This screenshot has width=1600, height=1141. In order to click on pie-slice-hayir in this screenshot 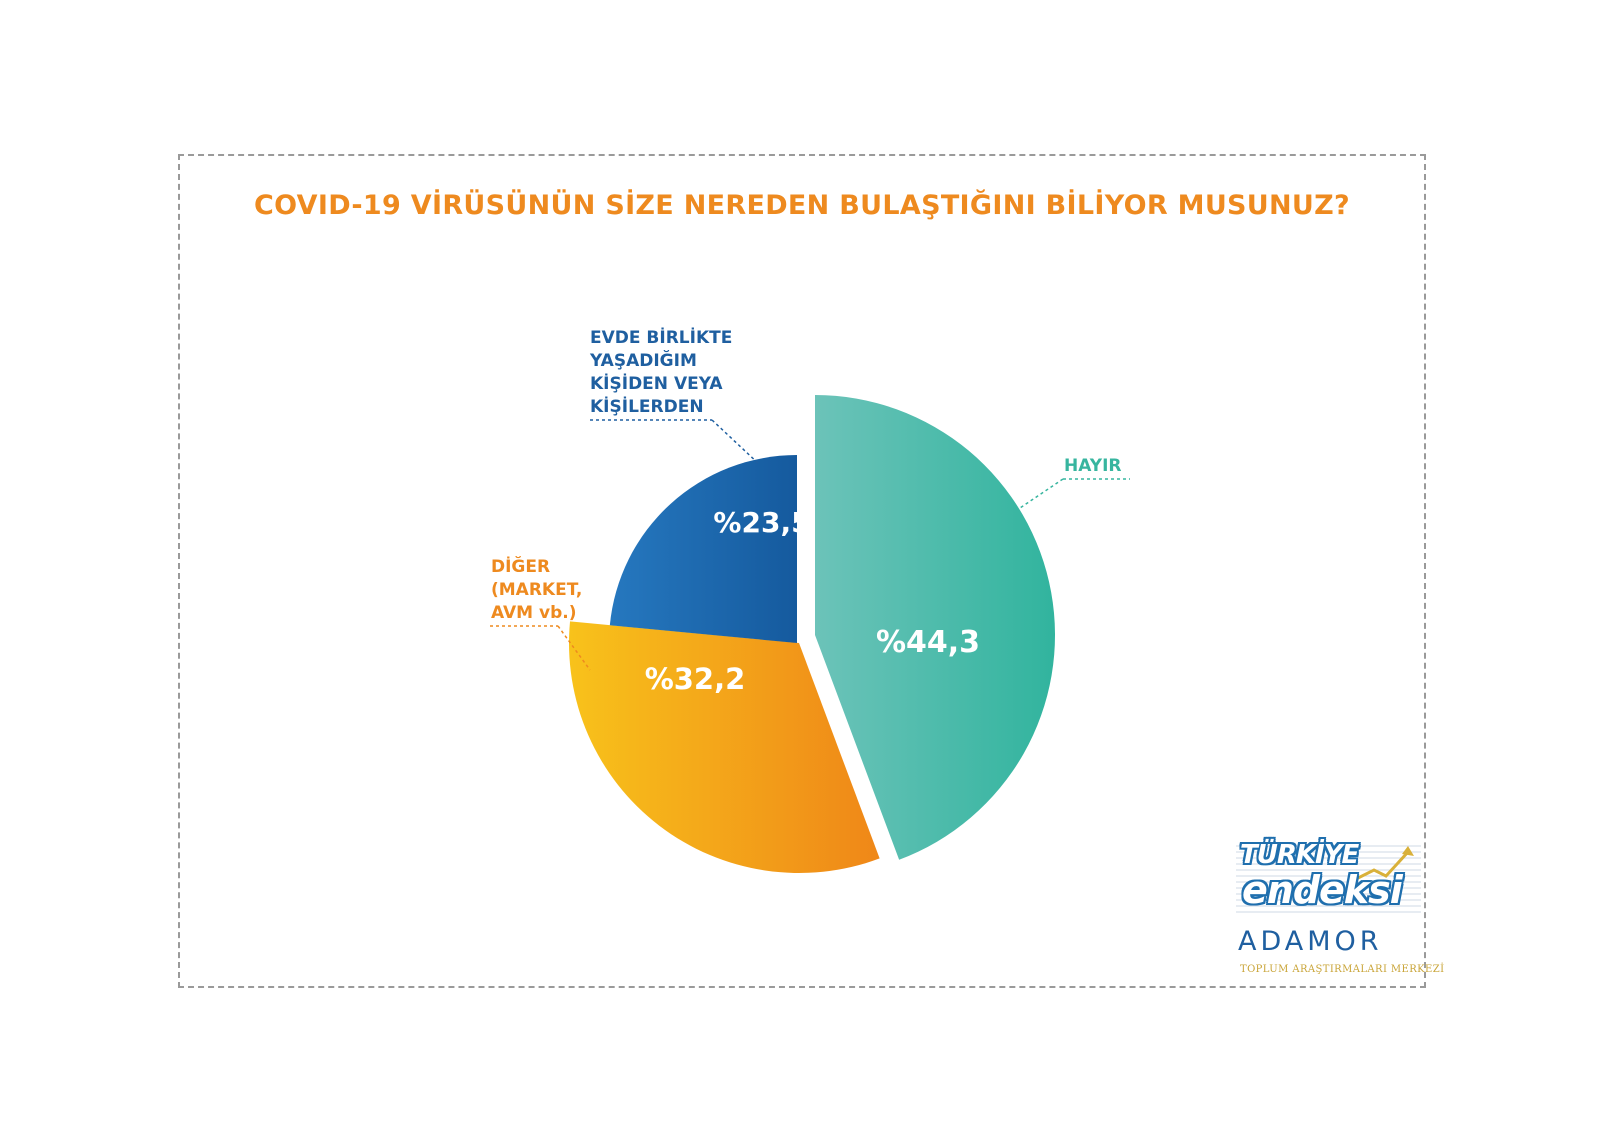, I will do `click(935, 627)`.